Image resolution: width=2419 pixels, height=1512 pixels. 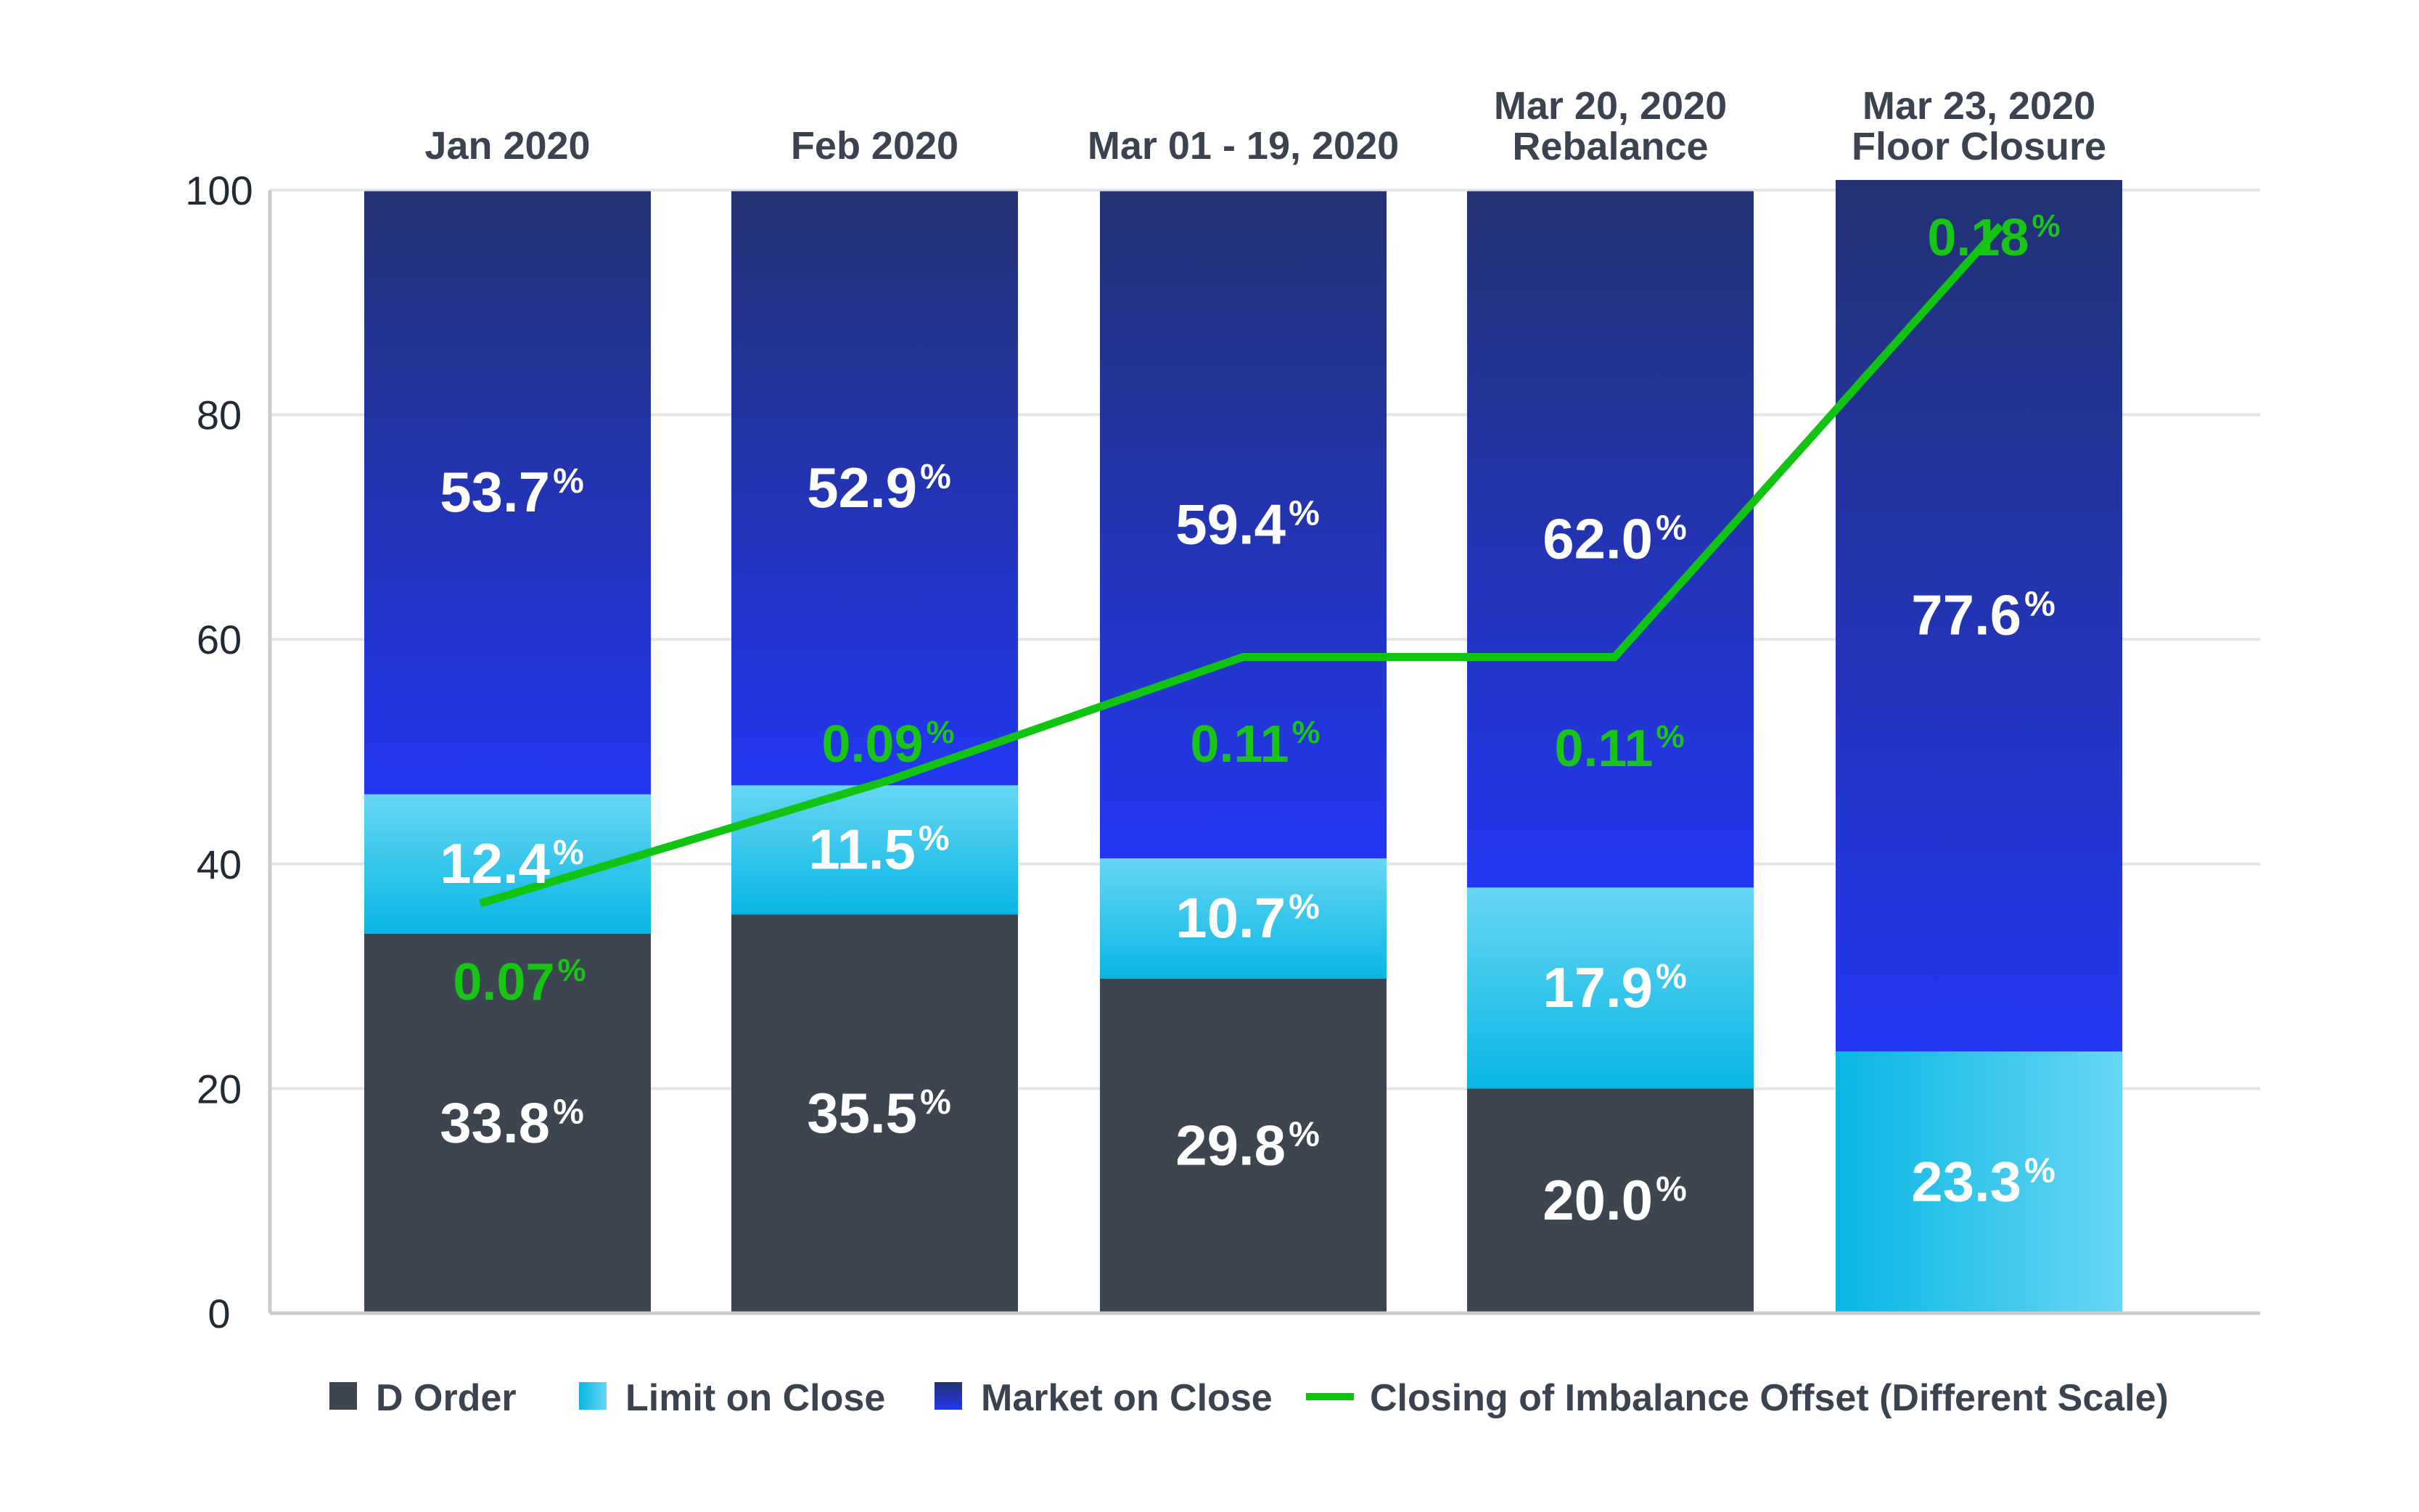 I want to click on data-label-limit-on-close-5-value: 23.3, so click(x=1966, y=1182).